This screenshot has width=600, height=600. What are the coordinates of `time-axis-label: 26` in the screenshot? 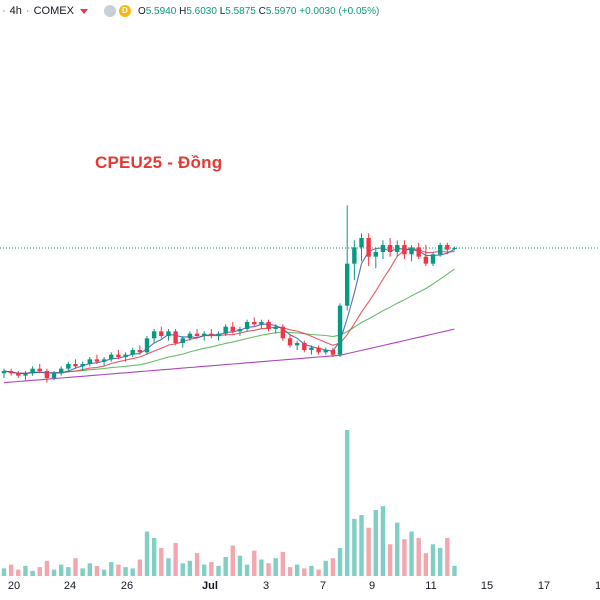 It's located at (127, 586).